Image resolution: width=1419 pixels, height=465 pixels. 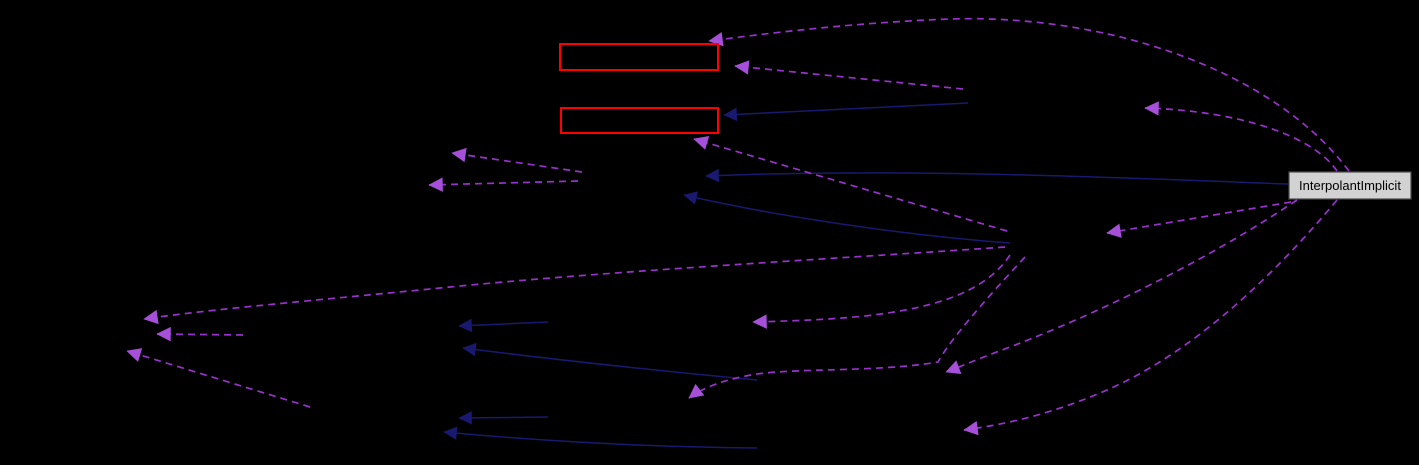 I want to click on node-label-interpolant-implicit: InterpolantImplicit, so click(x=1350, y=185).